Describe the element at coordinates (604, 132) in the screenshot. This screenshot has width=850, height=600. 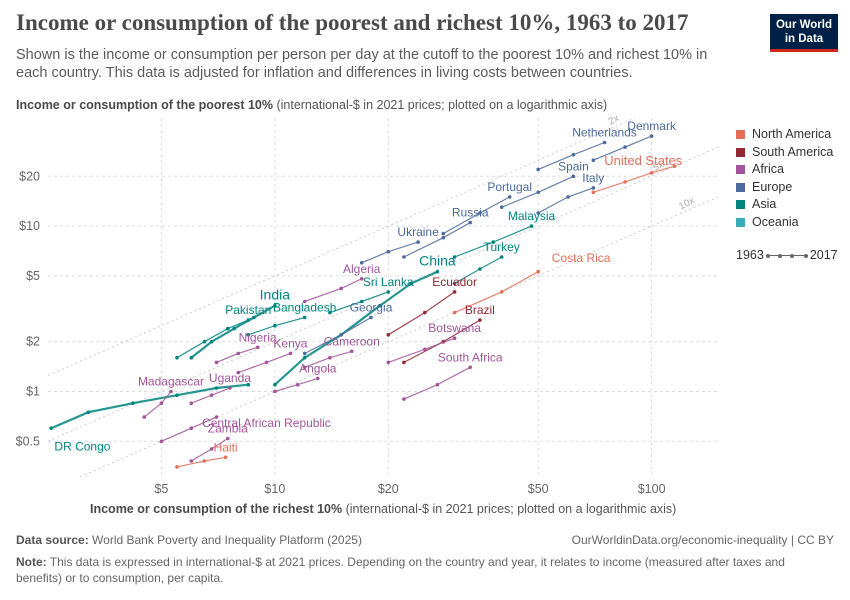
I see `series-label: Netherlands` at that location.